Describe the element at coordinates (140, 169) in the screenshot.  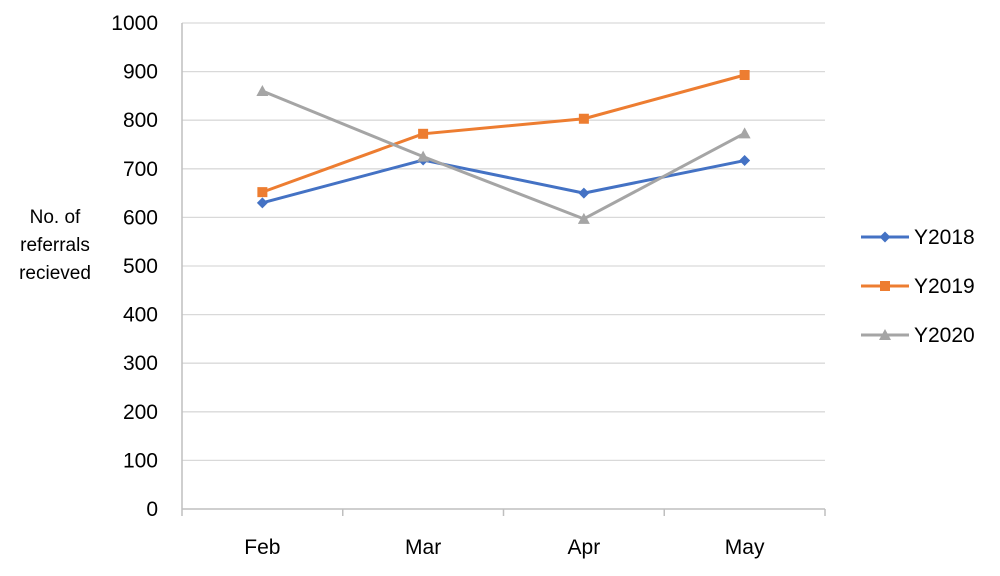
I see `y-tick-label: 700` at that location.